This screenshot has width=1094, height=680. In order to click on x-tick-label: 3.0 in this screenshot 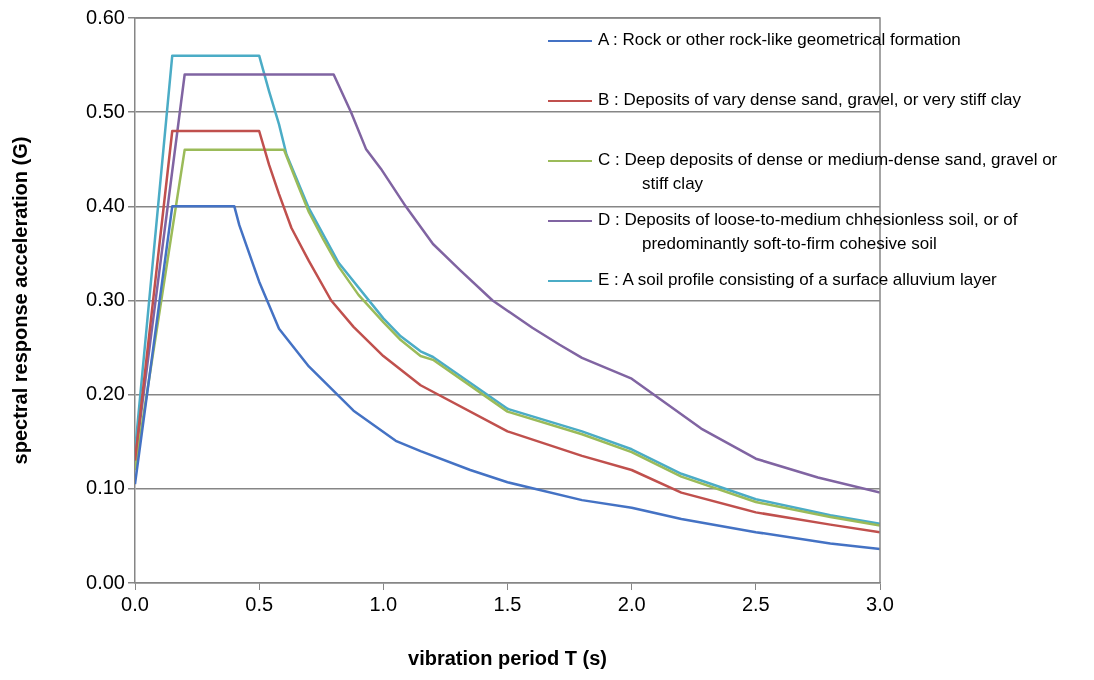, I will do `click(880, 603)`.